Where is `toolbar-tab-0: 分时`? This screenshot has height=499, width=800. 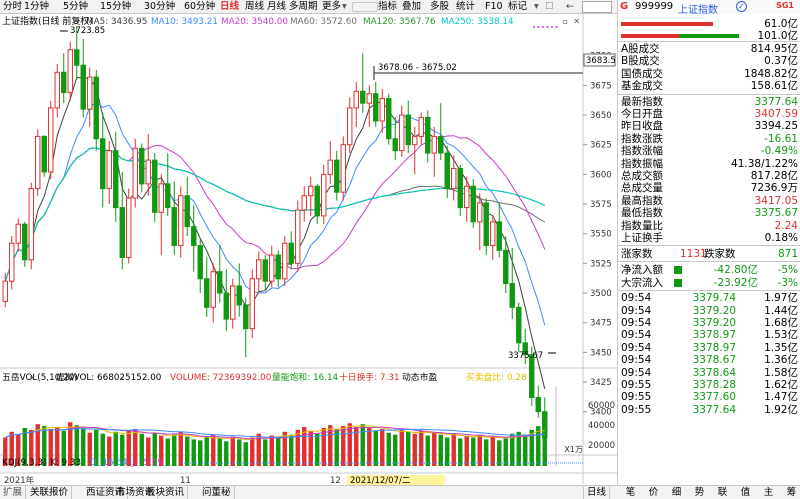
toolbar-tab-0: 分时 is located at coordinates (13, 6).